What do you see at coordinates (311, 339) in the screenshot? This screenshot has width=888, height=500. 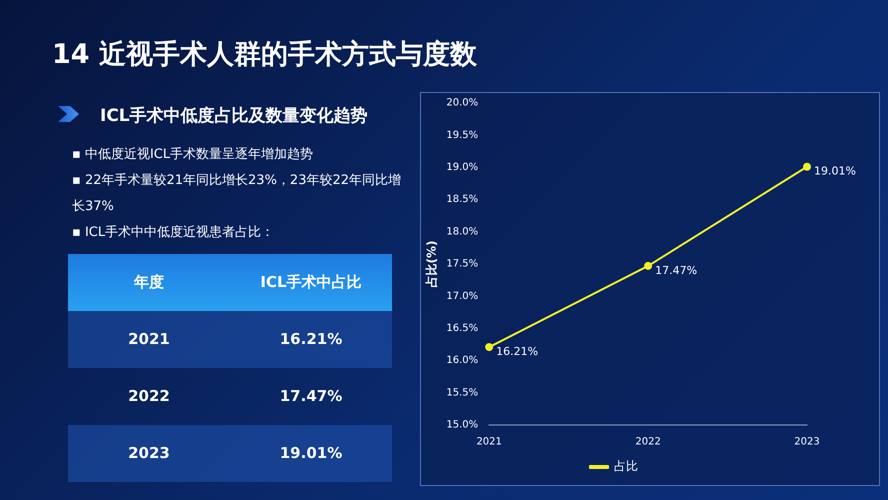 I see `text: 16.21%` at bounding box center [311, 339].